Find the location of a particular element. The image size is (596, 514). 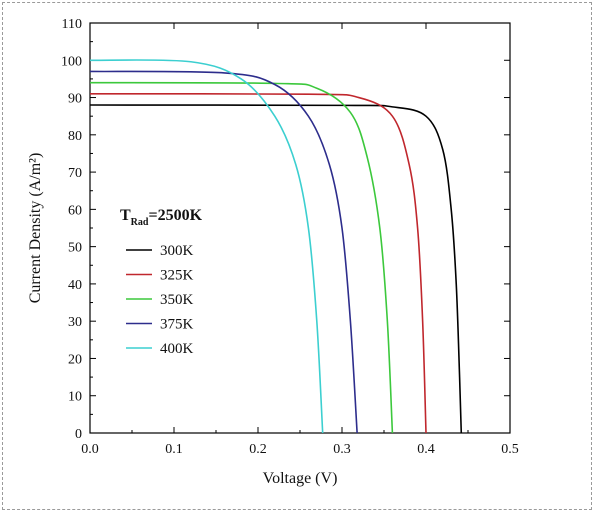

x-tick-label: 0.2 is located at coordinates (258, 449).